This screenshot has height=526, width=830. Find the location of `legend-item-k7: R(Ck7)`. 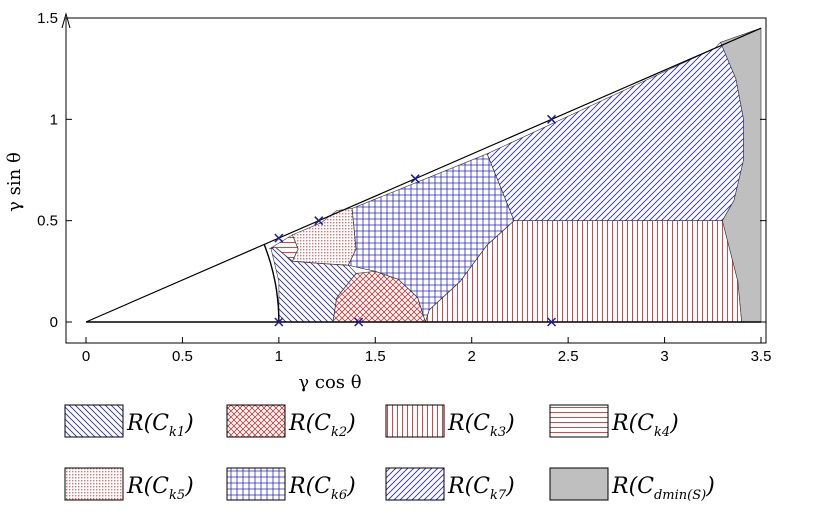

legend-item-k7: R(Ck7) is located at coordinates (450, 485).